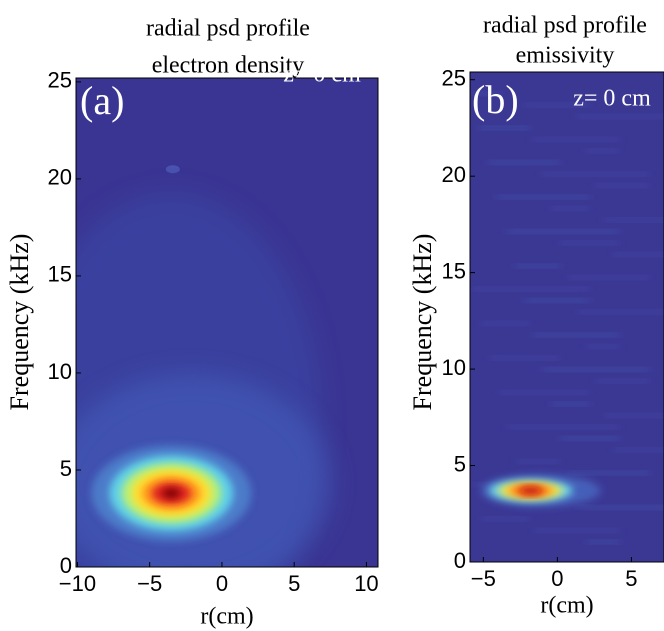 This screenshot has height=631, width=664. I want to click on blob, so click(172, 169).